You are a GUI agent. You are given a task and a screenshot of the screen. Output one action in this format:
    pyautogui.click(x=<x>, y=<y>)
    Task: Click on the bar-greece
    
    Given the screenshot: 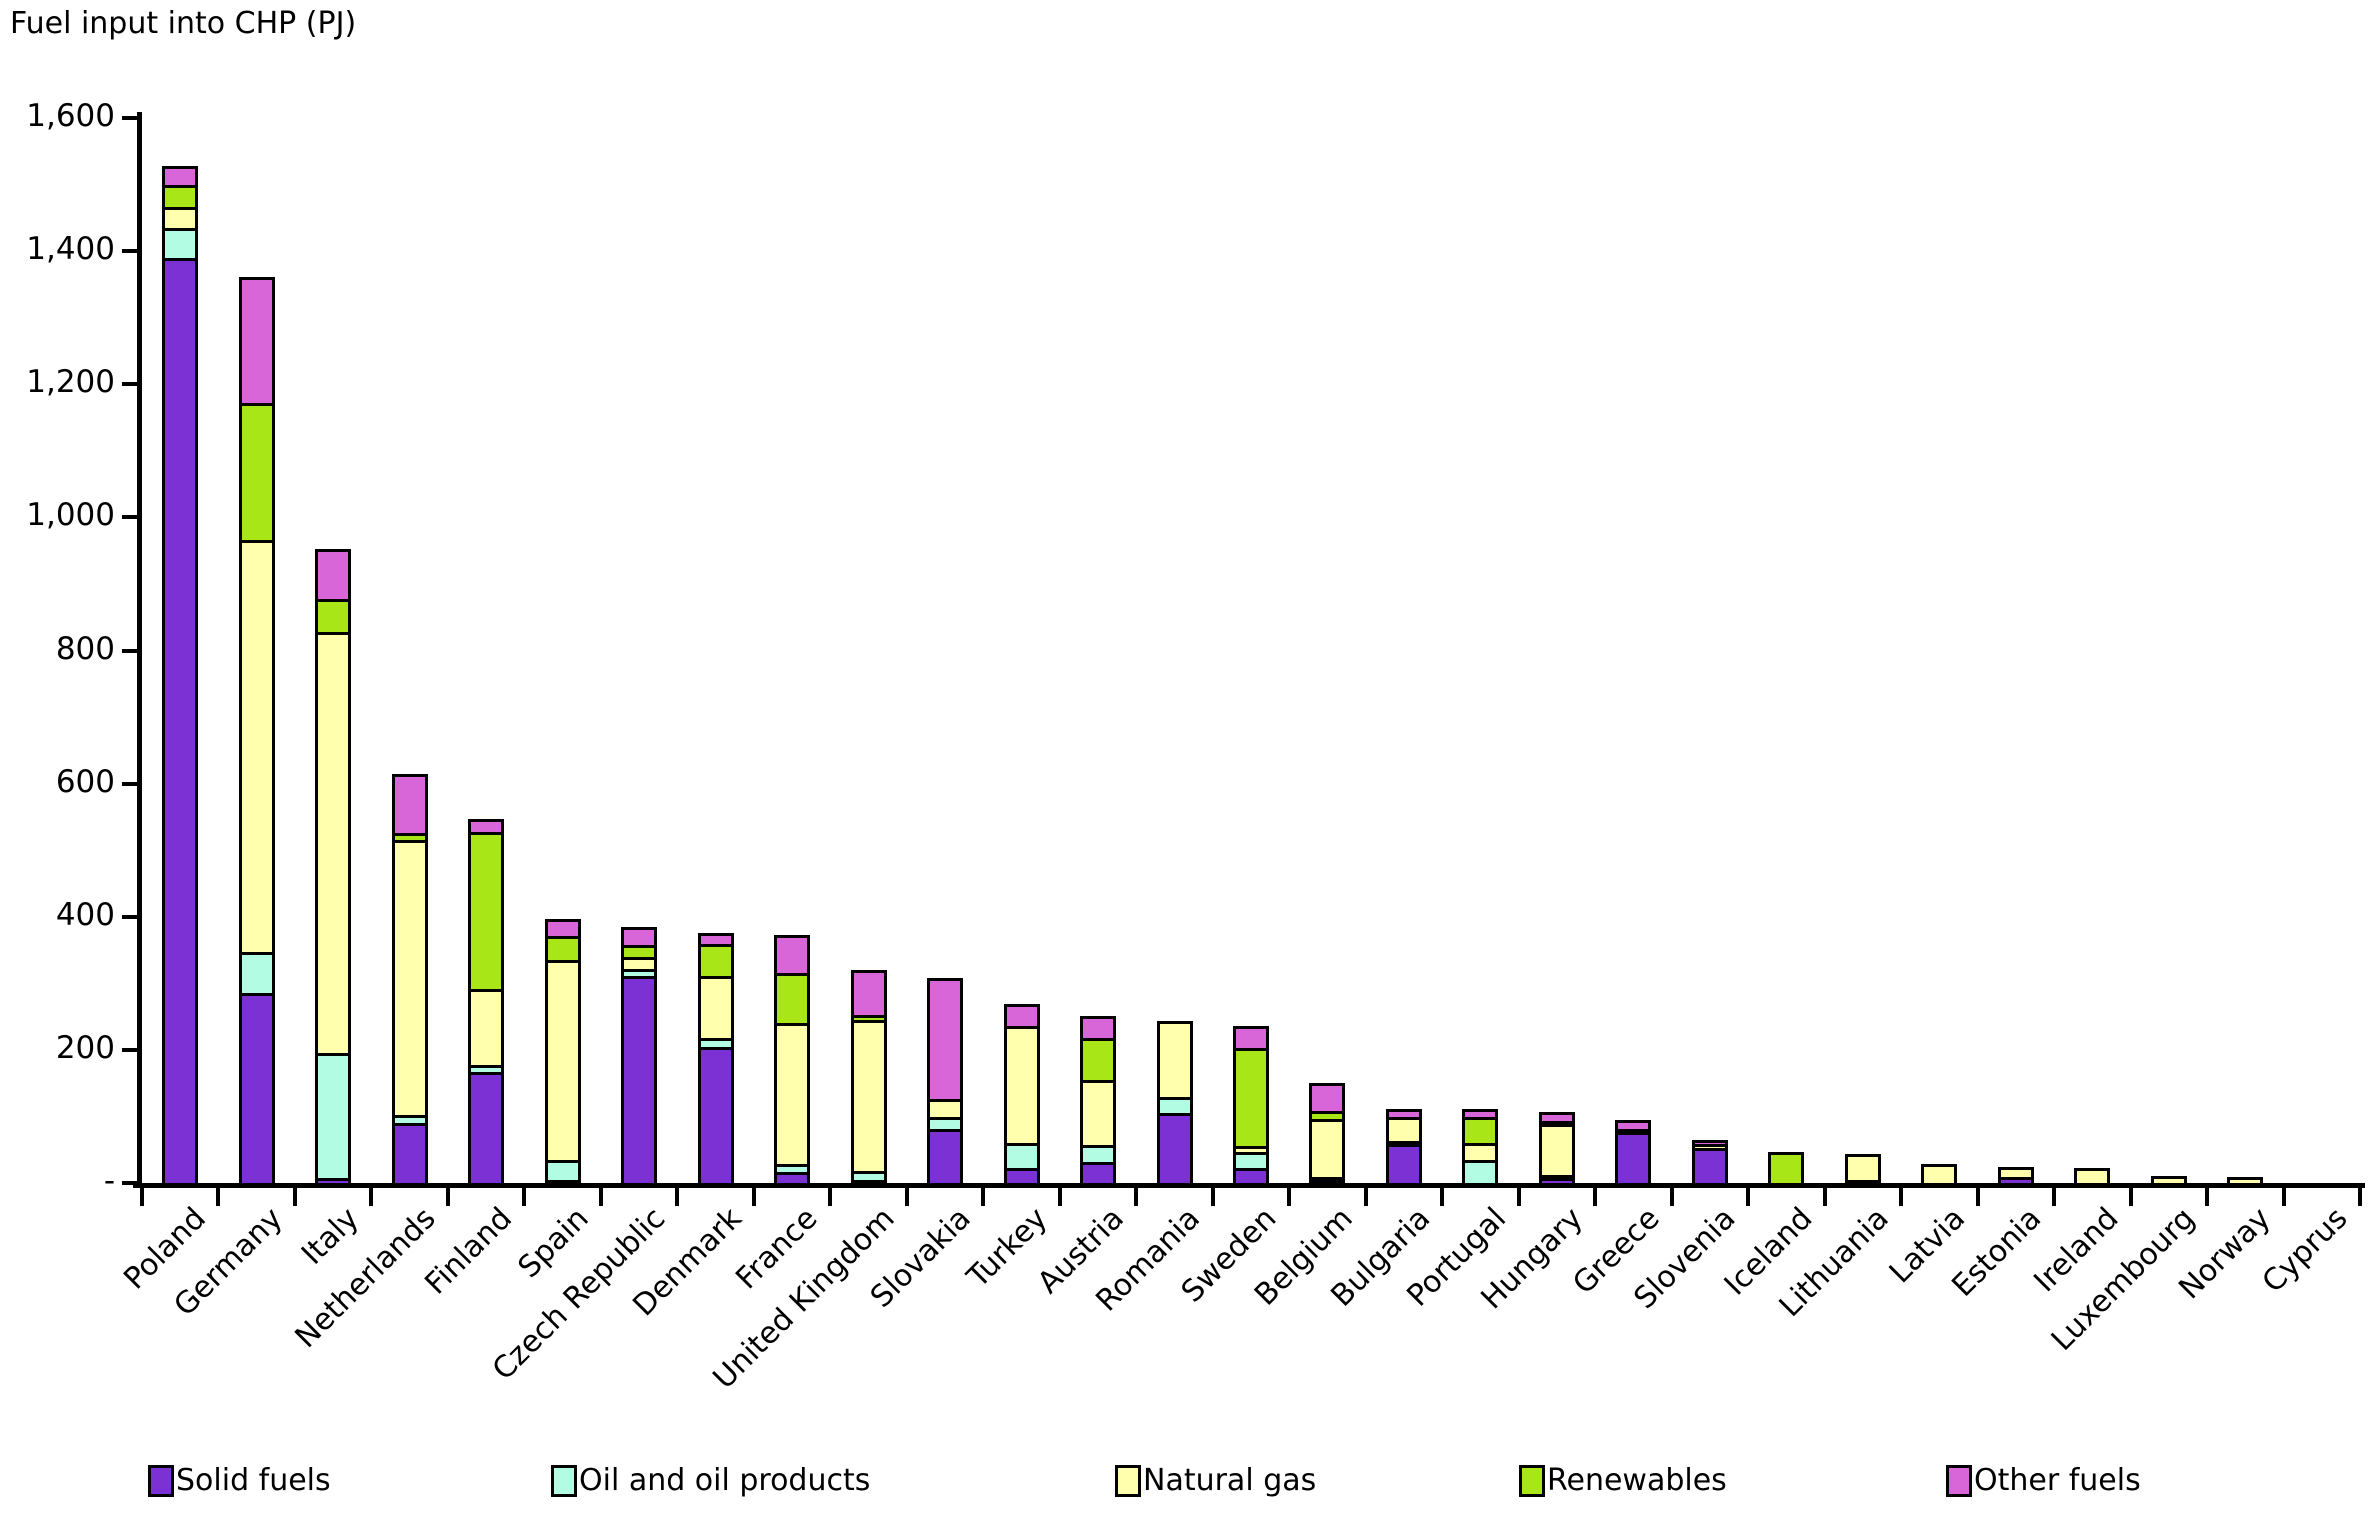 What is the action you would take?
    pyautogui.click(x=1633, y=1153)
    